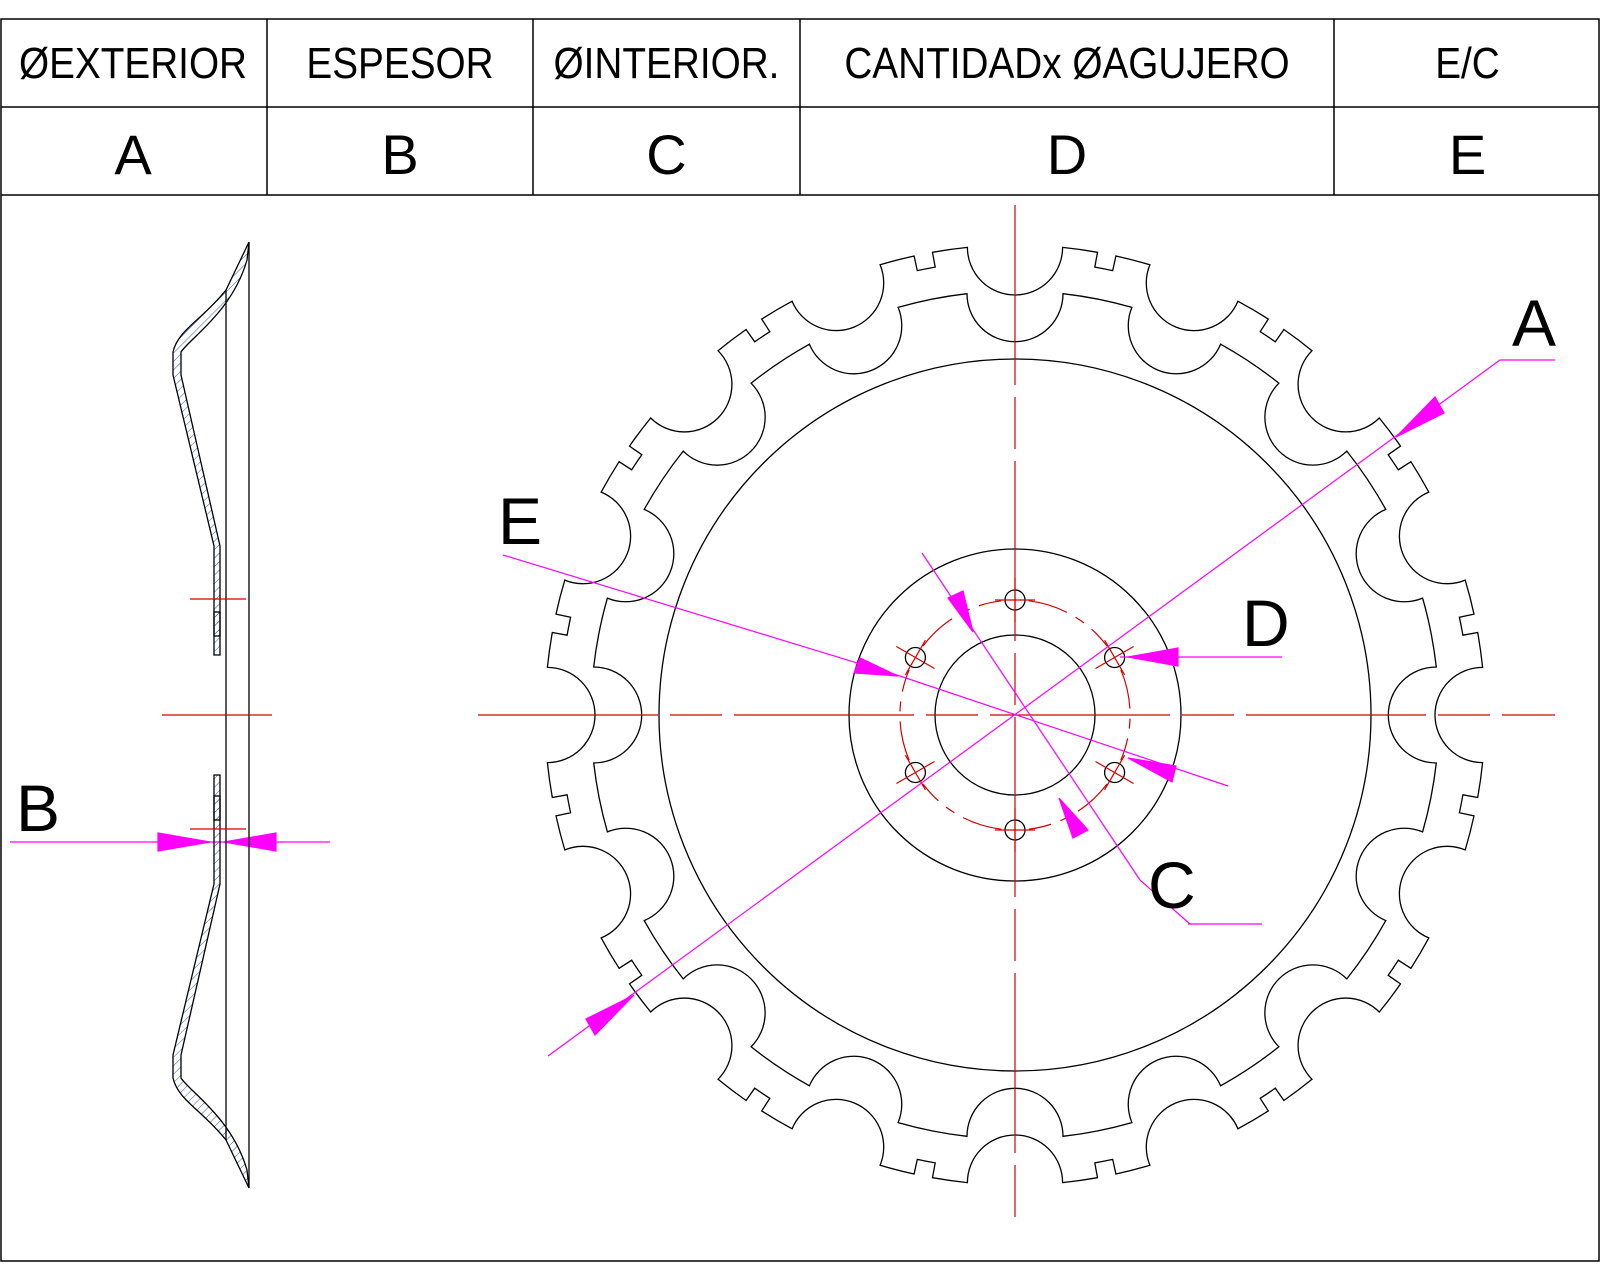  What do you see at coordinates (211, 448) in the screenshot?
I see `section-profile` at bounding box center [211, 448].